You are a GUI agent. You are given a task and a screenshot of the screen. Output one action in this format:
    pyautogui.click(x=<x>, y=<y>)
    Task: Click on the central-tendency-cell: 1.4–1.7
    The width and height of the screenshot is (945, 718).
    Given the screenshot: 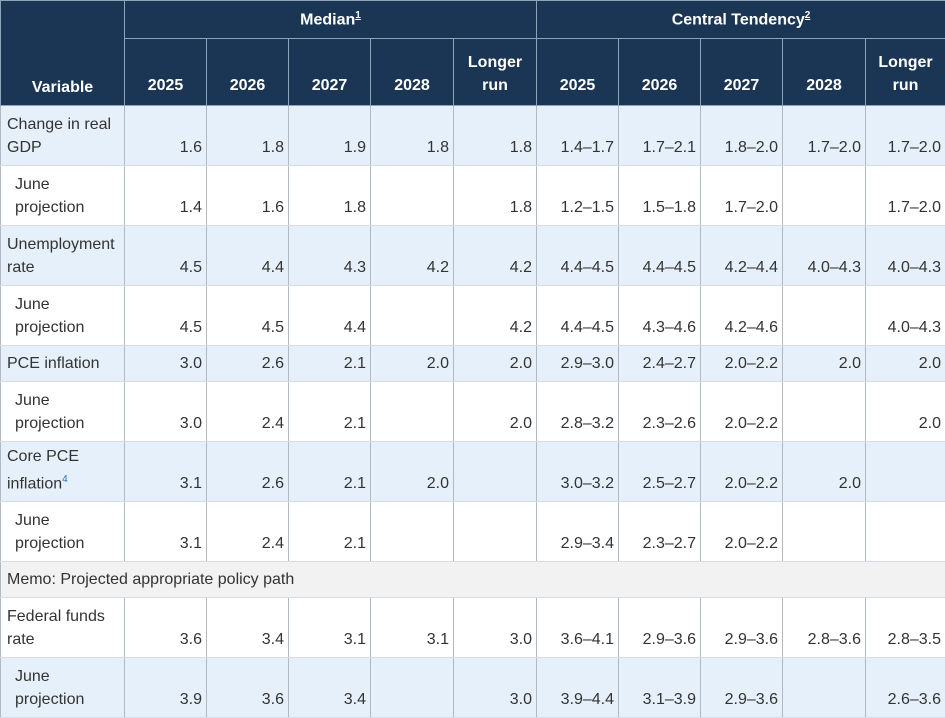 What is the action you would take?
    pyautogui.click(x=578, y=136)
    